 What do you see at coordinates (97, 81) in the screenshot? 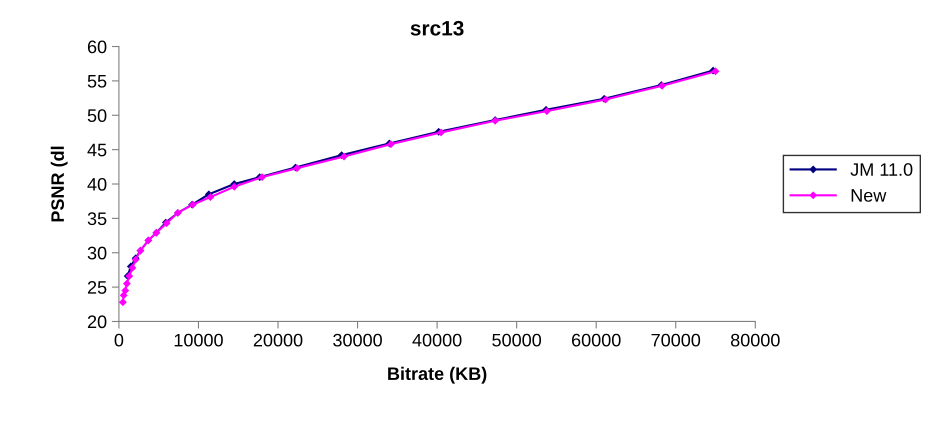
I see `y-tick-label: 55` at bounding box center [97, 81].